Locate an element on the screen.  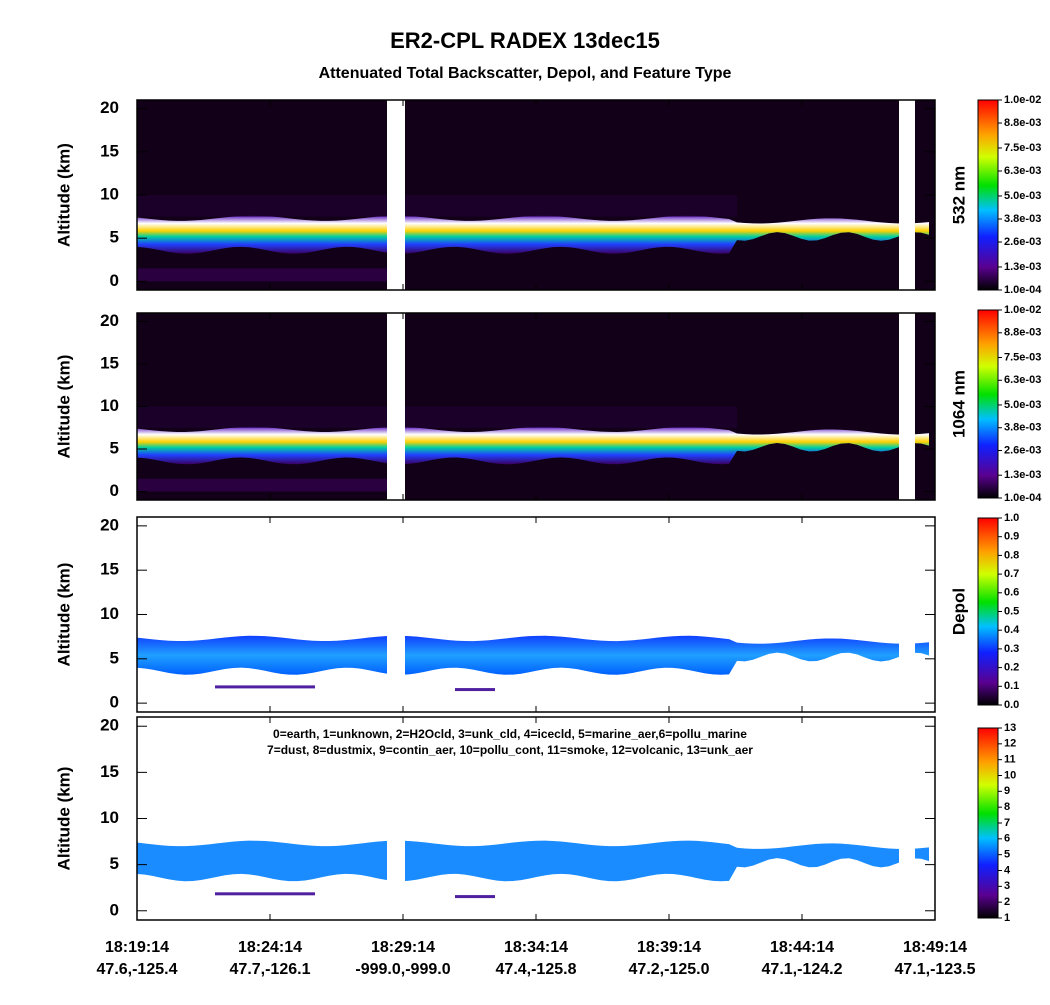
colorbar-tick-label: 1 is located at coordinates (1007, 918).